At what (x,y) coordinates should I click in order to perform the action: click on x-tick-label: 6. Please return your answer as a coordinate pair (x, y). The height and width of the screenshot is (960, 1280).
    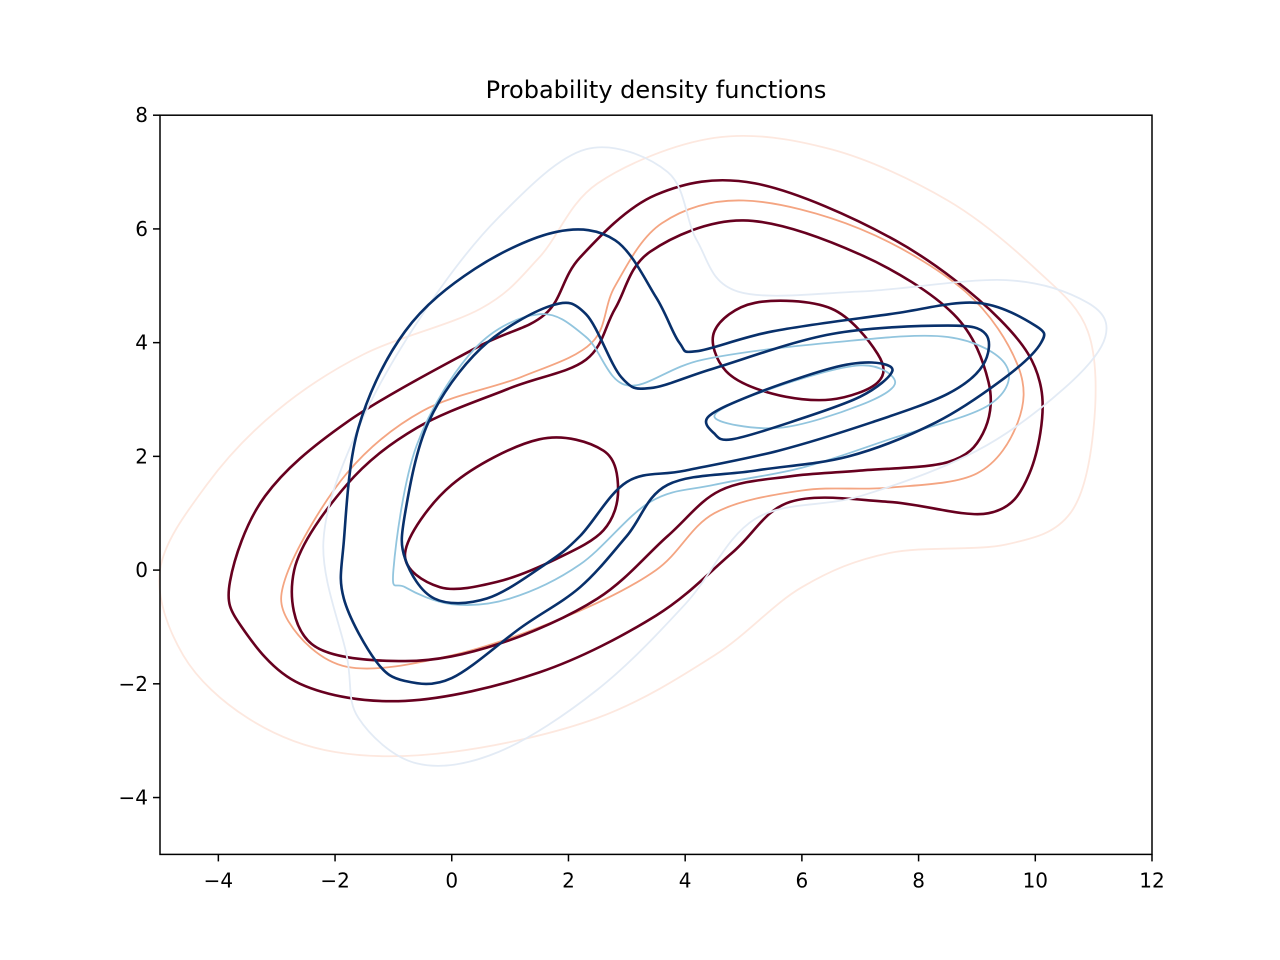
    Looking at the image, I should click on (802, 880).